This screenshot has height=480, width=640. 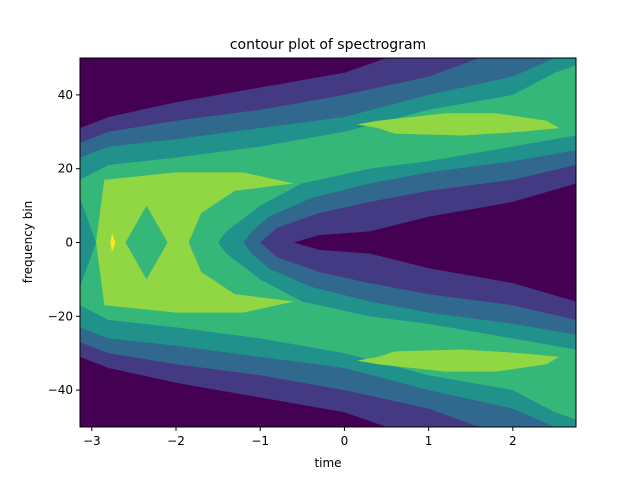 I want to click on x-tick-label: −1, so click(x=260, y=441).